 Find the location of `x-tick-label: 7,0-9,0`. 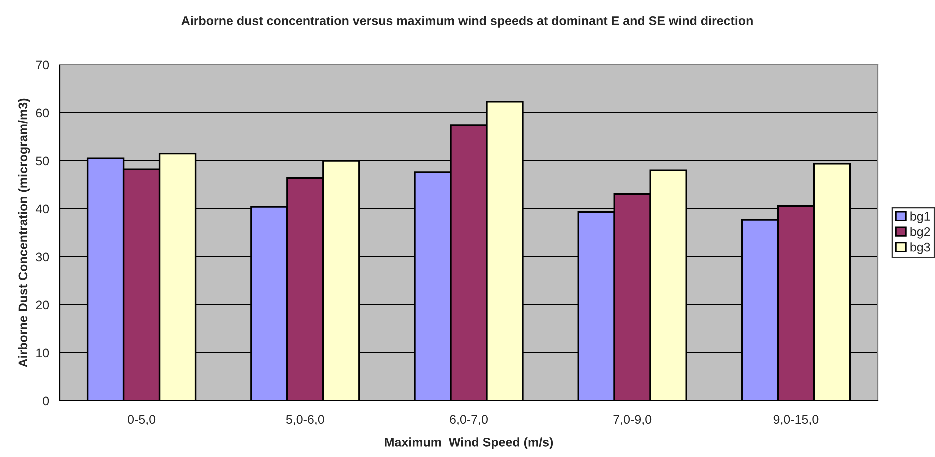

x-tick-label: 7,0-9,0 is located at coordinates (633, 420).